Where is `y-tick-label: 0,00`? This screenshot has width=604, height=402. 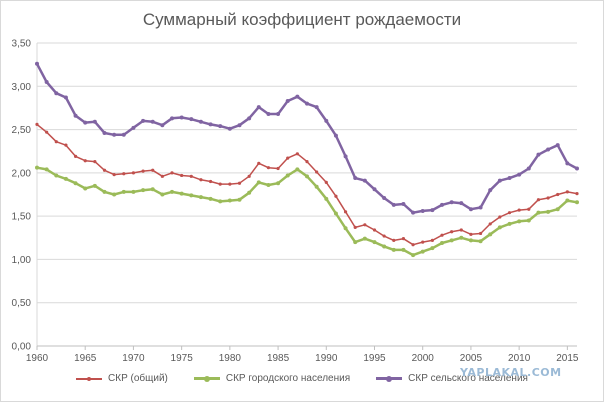
y-tick-label: 0,00 is located at coordinates (22, 347).